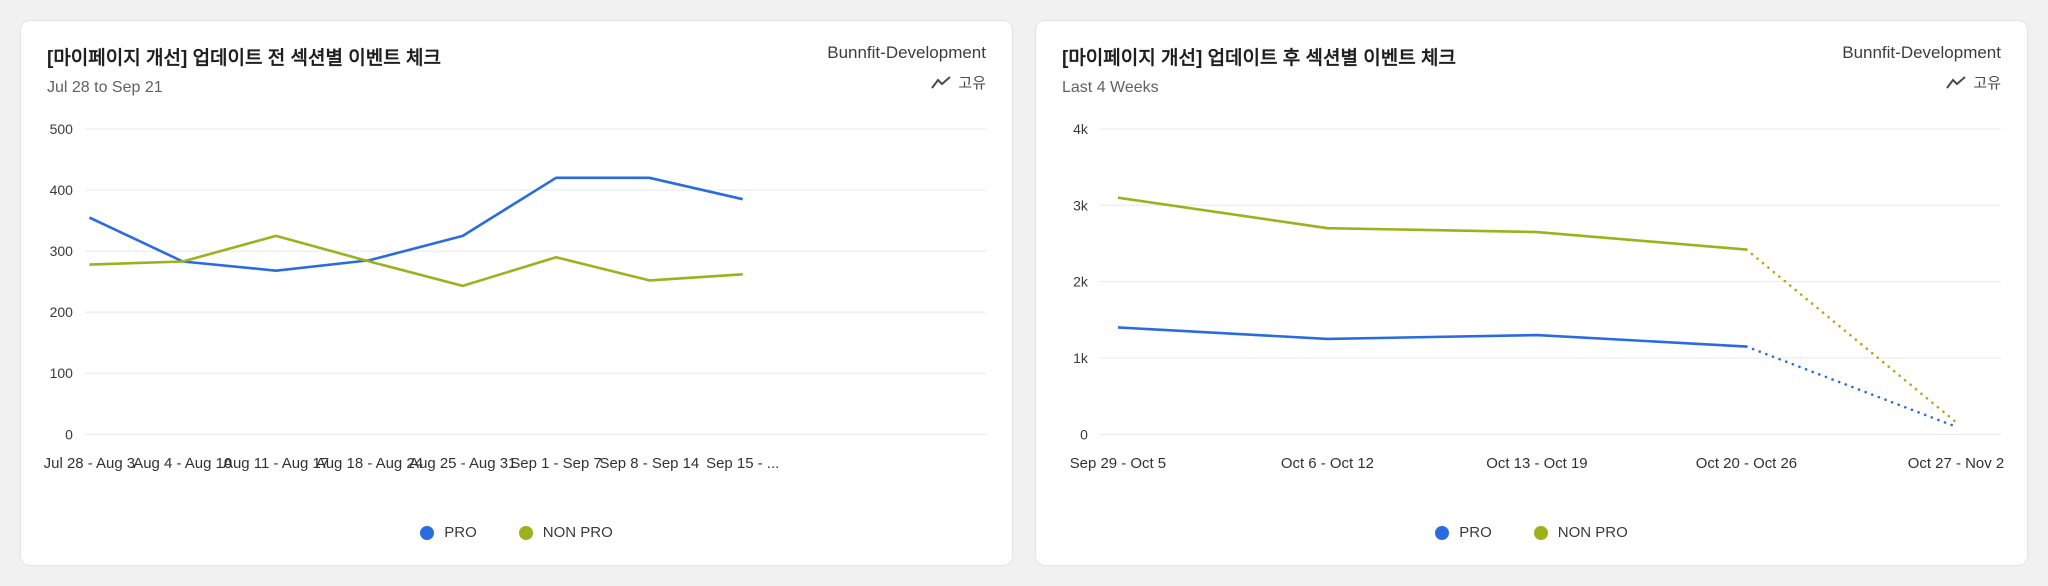  Describe the element at coordinates (650, 463) in the screenshot. I see `x-tick-label: Sep 8 - Sep 14` at that location.